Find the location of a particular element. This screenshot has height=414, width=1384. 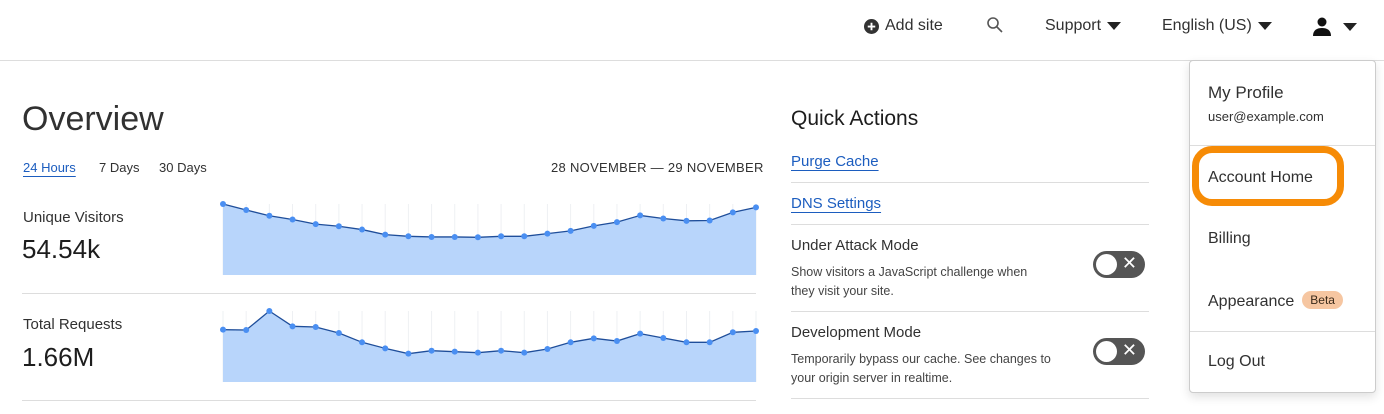

top-header: Add site Support English (US) is located at coordinates (692, 30).